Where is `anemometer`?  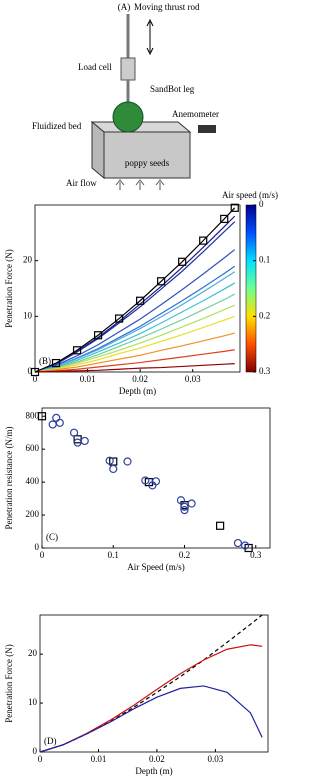 anemometer is located at coordinates (207, 129).